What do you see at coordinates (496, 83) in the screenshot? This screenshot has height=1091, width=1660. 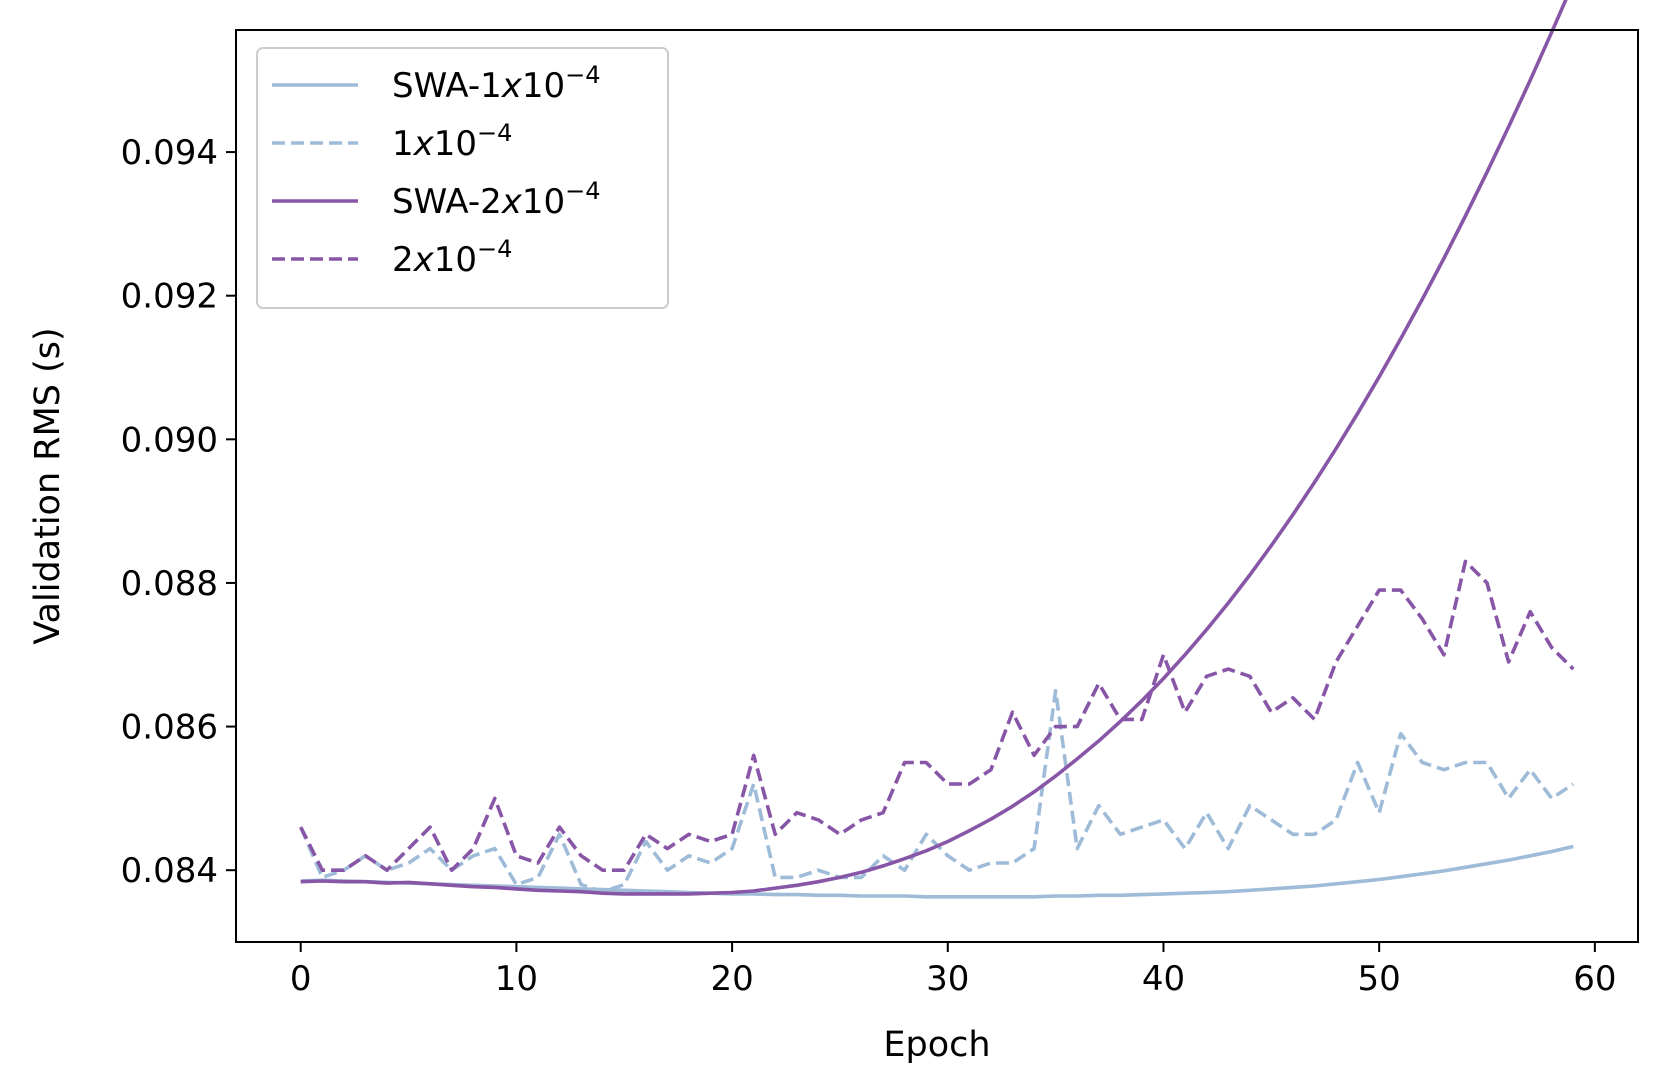 I see `legend-label-0: SWA-1x10−4` at bounding box center [496, 83].